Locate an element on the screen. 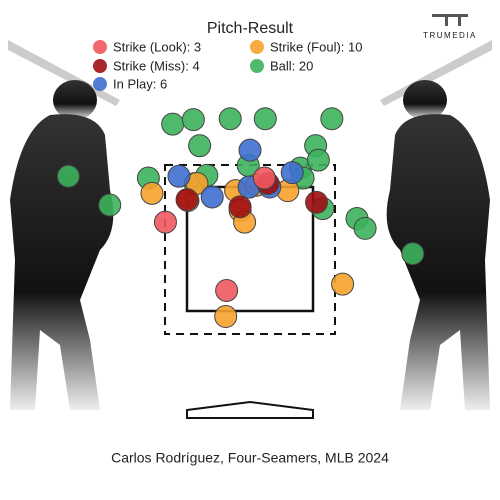 Image resolution: width=500 pixels, height=500 pixels. caption: Carlos Rodríguez, Four-Seamers, MLB 2024 is located at coordinates (250, 458).